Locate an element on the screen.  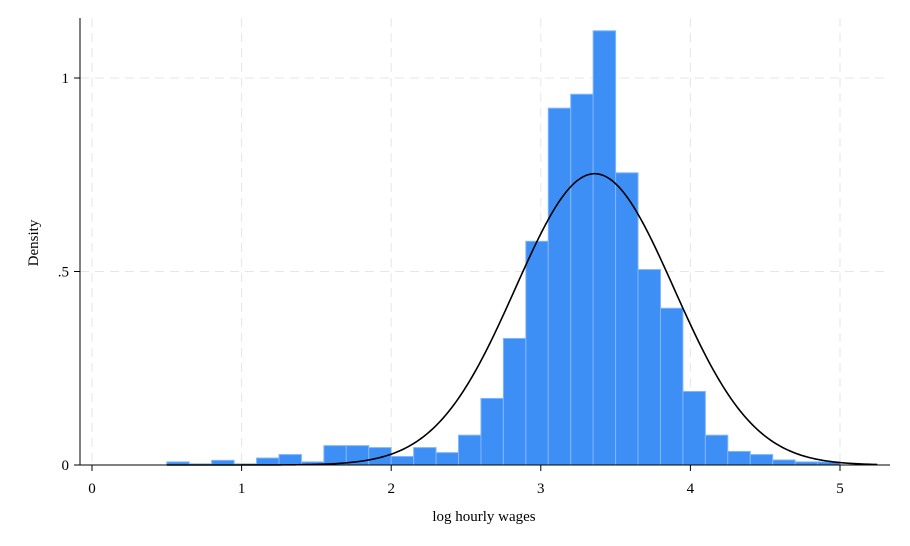
x-tick-label: 4 is located at coordinates (691, 489).